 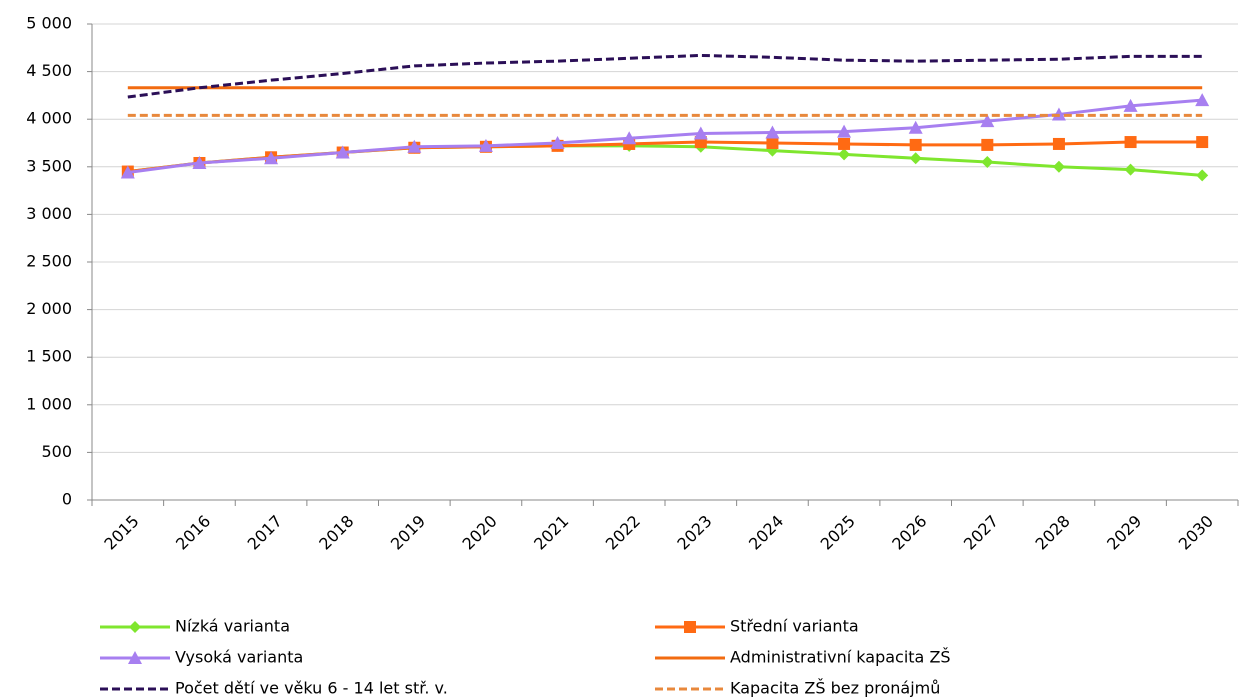 What do you see at coordinates (239, 657) in the screenshot?
I see `legend-label: Vysoká varianta` at bounding box center [239, 657].